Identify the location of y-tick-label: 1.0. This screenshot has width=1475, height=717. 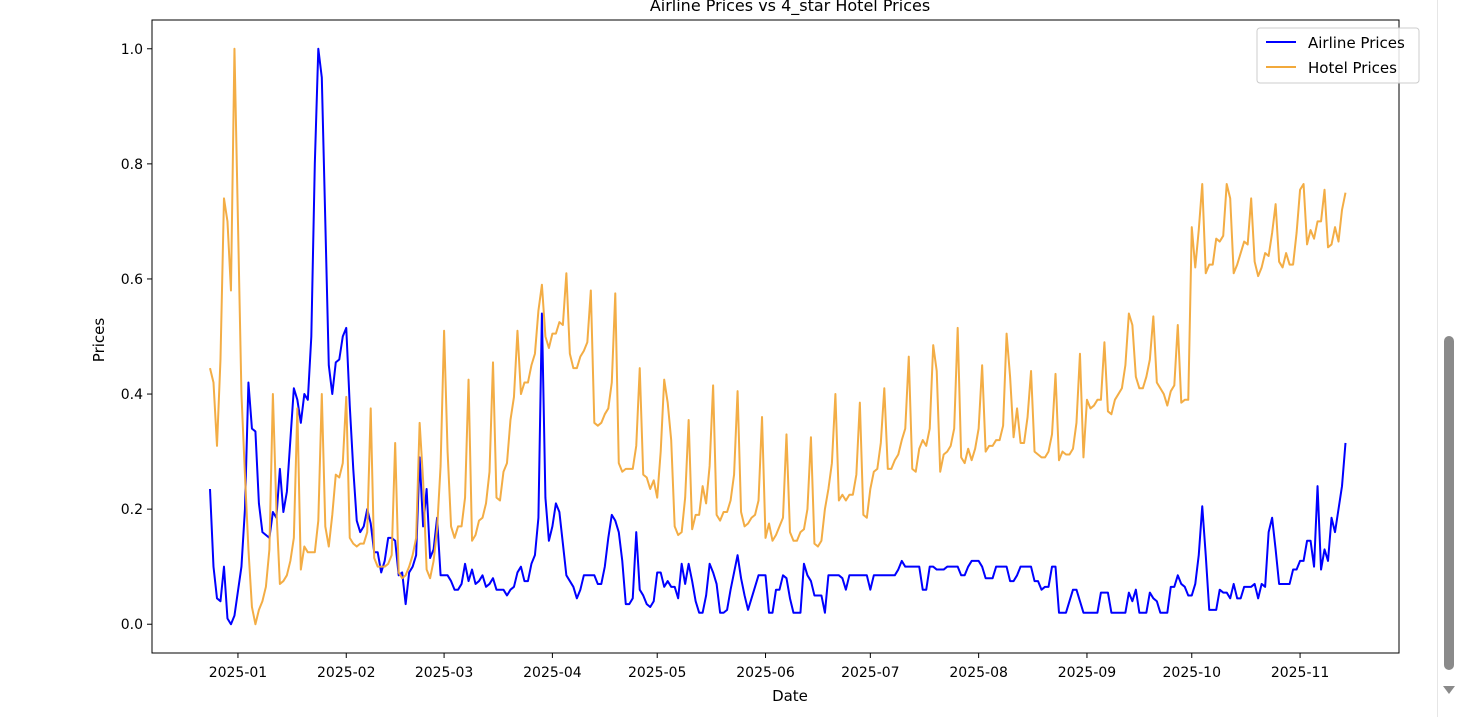
(132, 50).